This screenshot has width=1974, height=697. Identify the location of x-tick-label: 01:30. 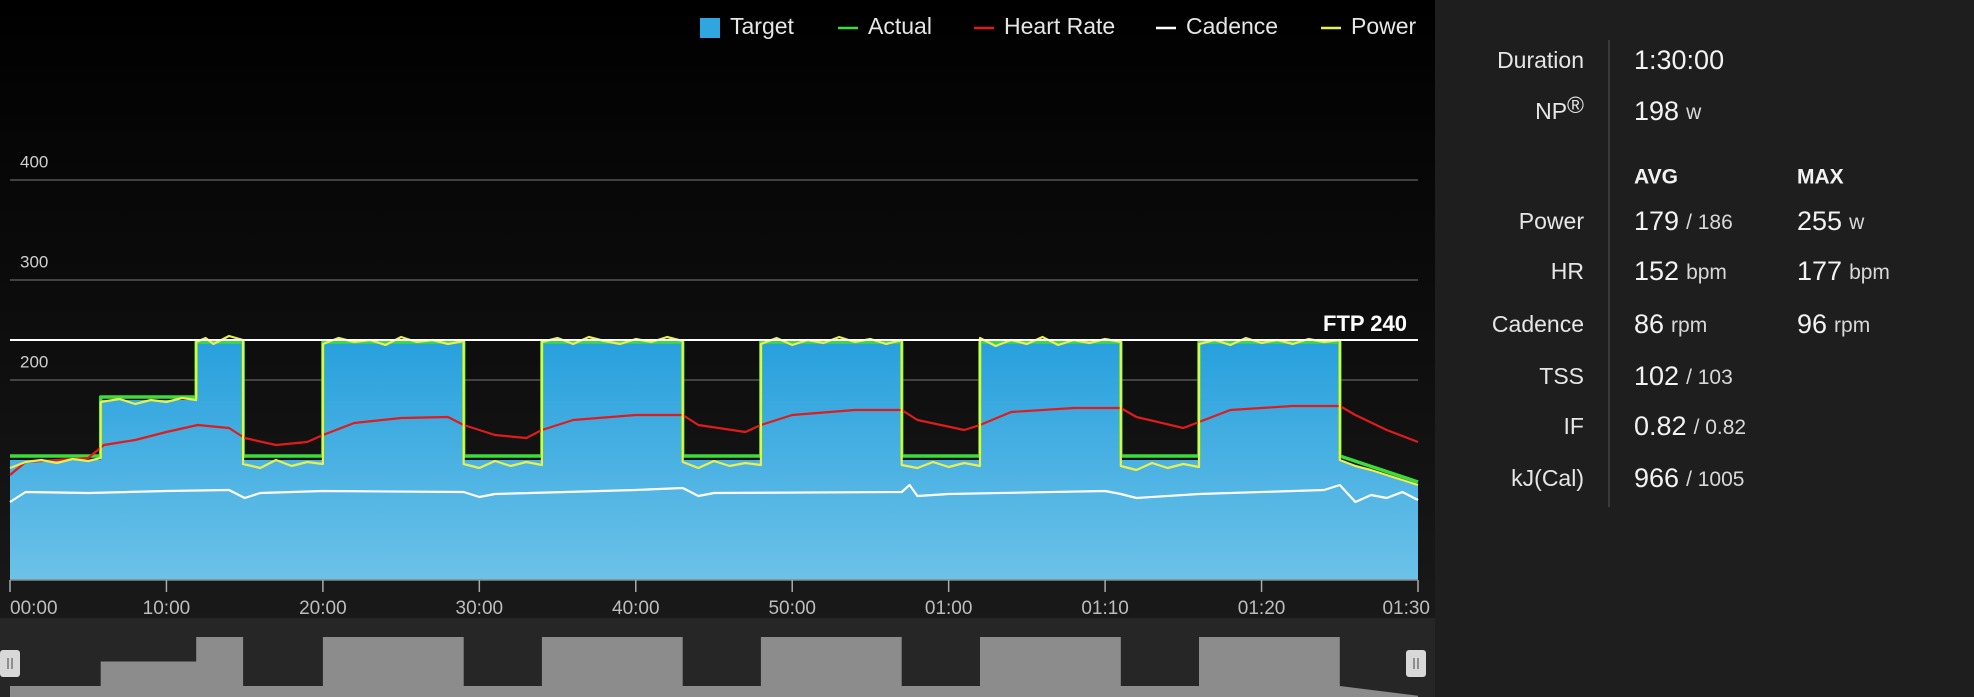
(1406, 608).